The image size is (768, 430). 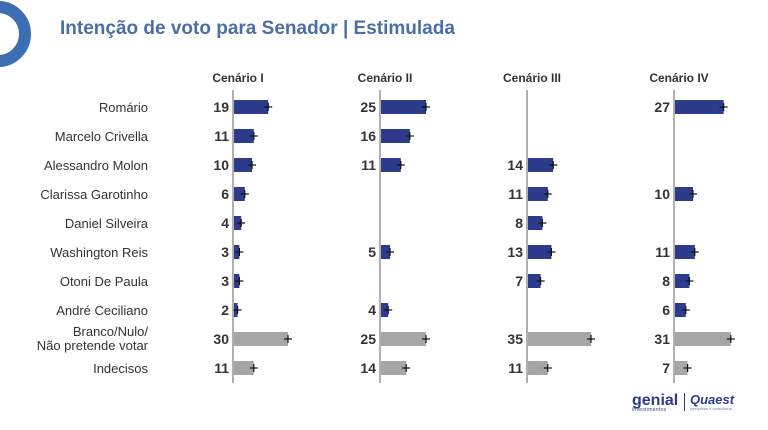 What do you see at coordinates (96, 165) in the screenshot?
I see `category-label: Alessandro Molon` at bounding box center [96, 165].